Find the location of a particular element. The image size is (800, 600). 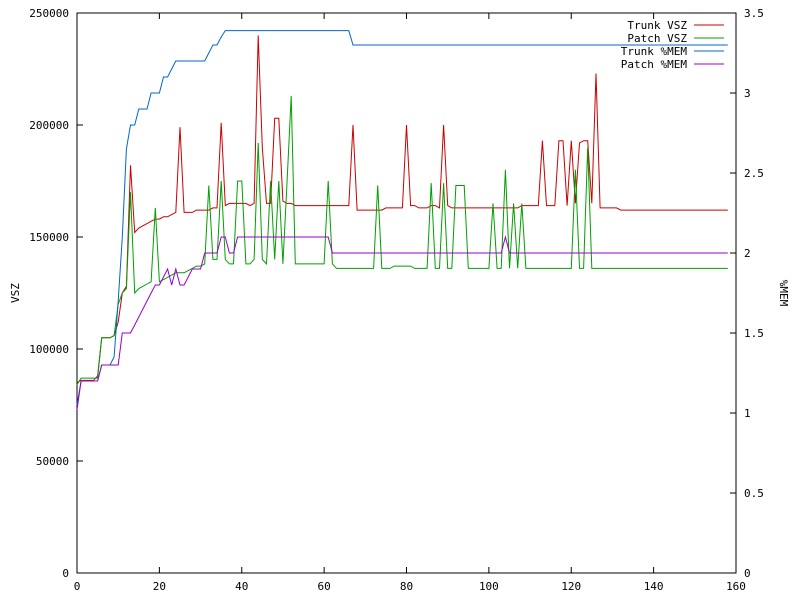

y-right-tick-label: 2.5 is located at coordinates (754, 173).